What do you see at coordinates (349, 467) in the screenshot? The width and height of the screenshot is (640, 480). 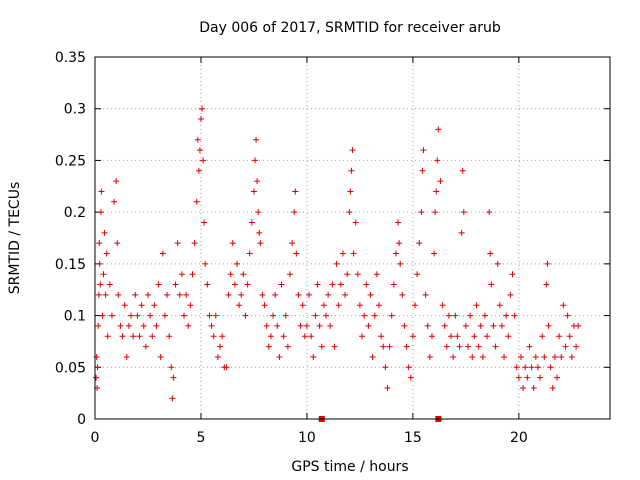 I see `x-axis-title: GPS time / hours` at bounding box center [349, 467].